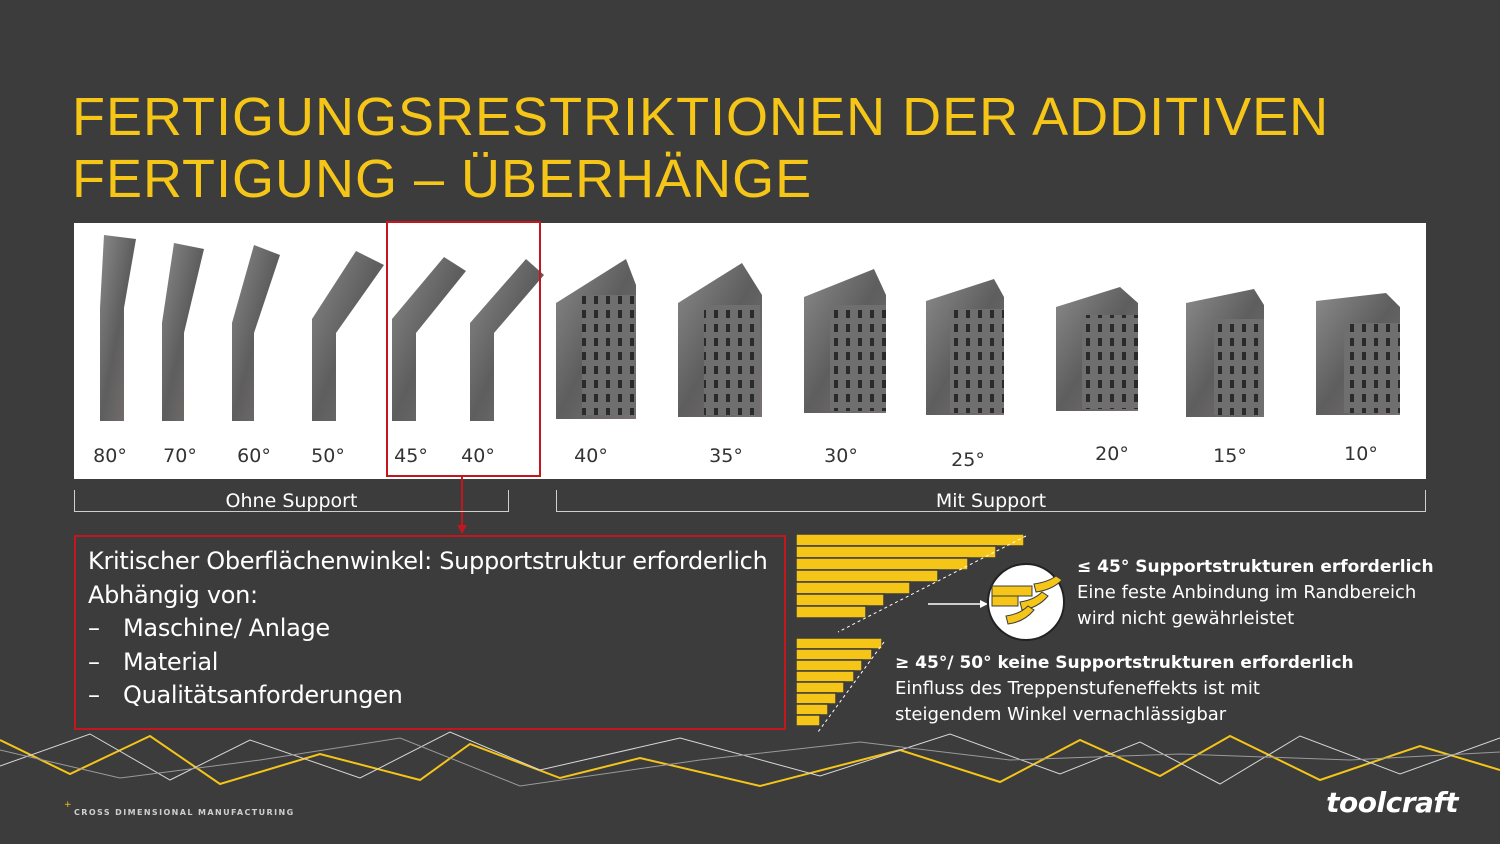  I want to click on sample-40a, so click(507, 340).